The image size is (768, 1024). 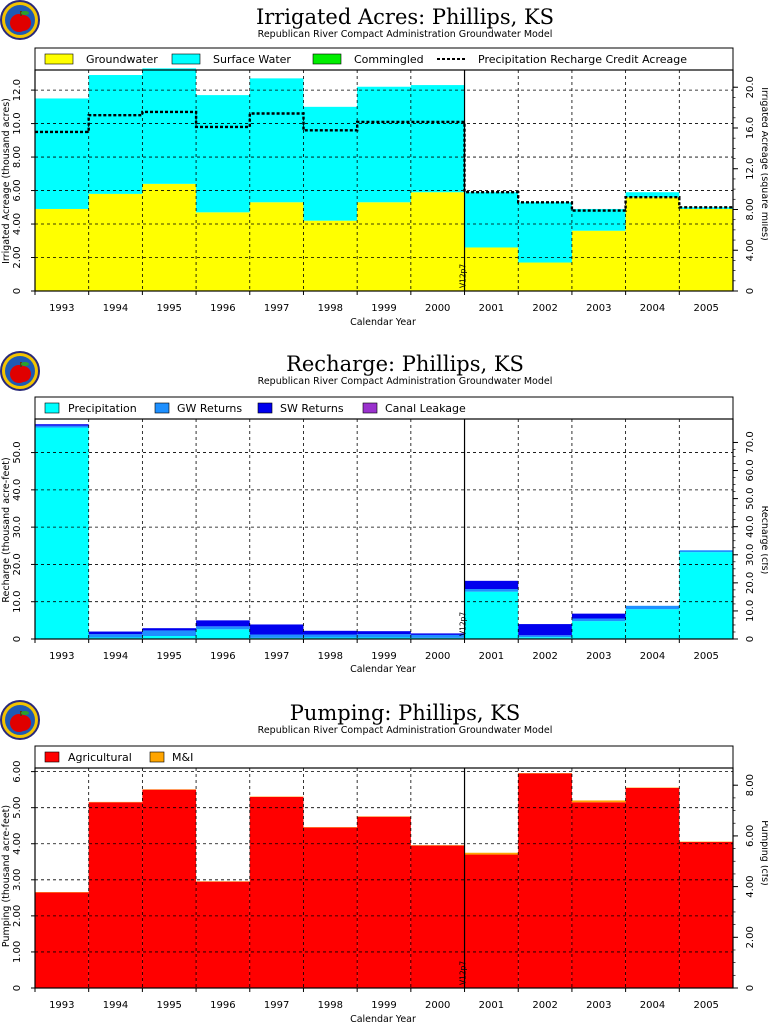 I want to click on bar-groundwater-2003, so click(x=598, y=260).